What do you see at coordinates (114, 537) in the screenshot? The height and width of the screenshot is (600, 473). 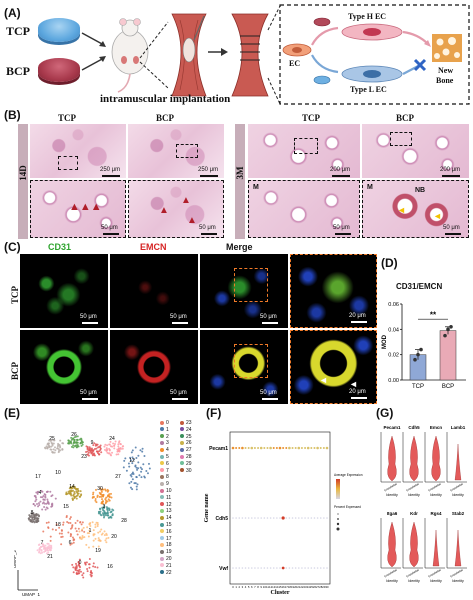 I see `e-cluster-label: 20` at bounding box center [114, 537].